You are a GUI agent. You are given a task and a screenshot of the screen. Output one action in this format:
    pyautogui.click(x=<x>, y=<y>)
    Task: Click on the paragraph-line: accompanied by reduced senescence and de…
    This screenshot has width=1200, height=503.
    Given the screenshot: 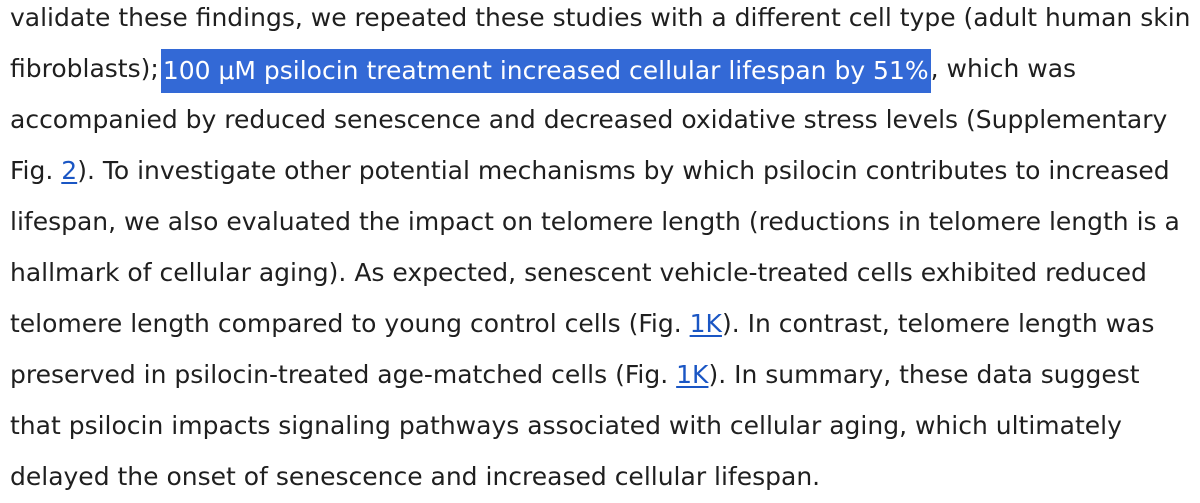 What is the action you would take?
    pyautogui.click(x=588, y=120)
    